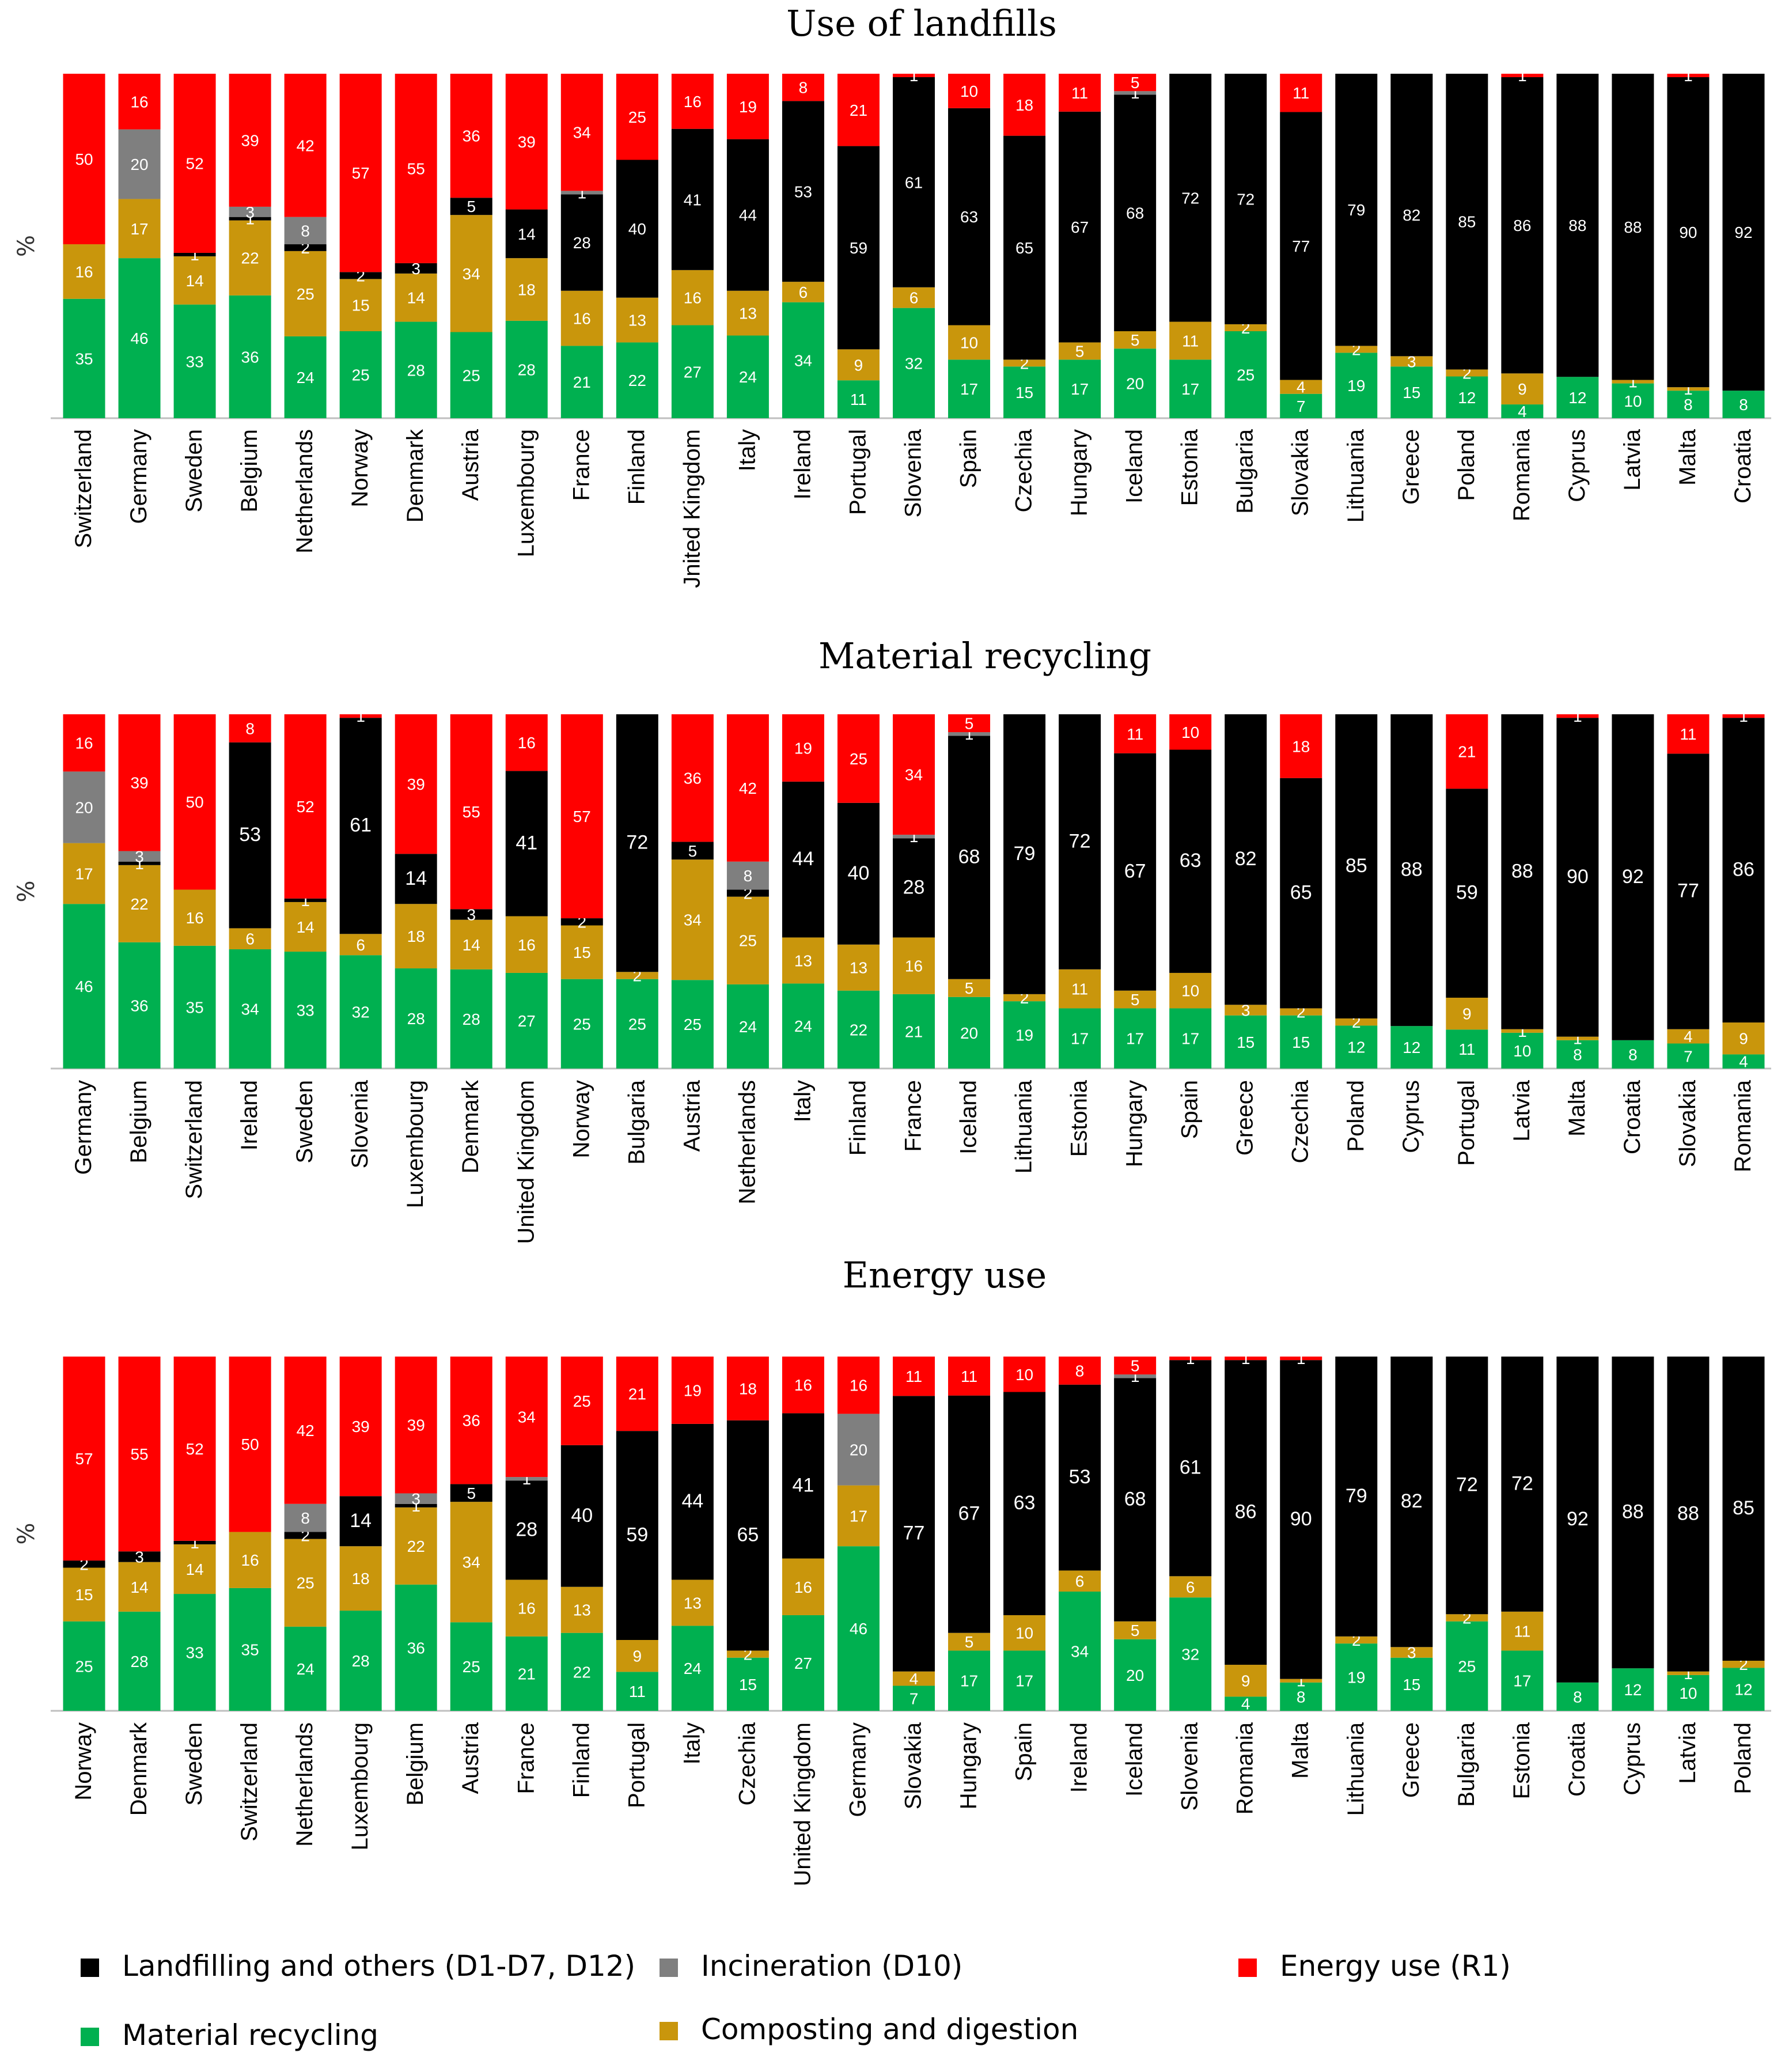 This screenshot has width=1785, height=2072. What do you see at coordinates (803, 892) in the screenshot?
I see `bar-italy: 241344019` at bounding box center [803, 892].